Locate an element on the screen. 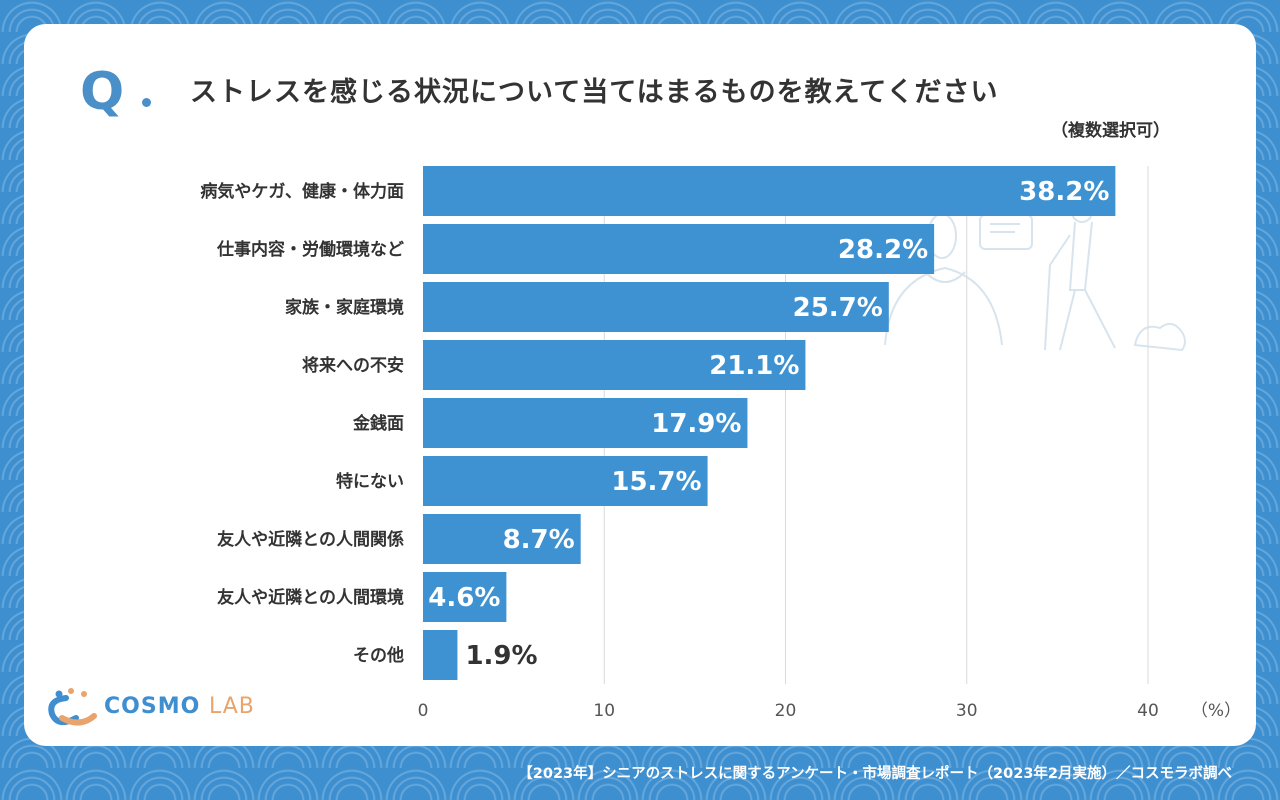  unit-label: （%） is located at coordinates (1216, 711).